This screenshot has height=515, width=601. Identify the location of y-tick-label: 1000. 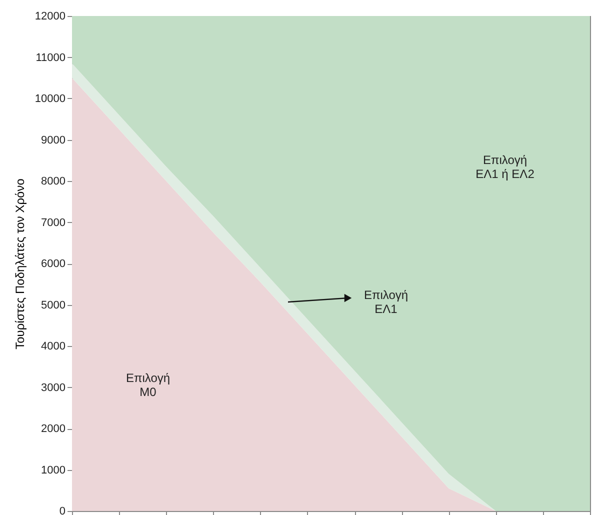
(53, 470).